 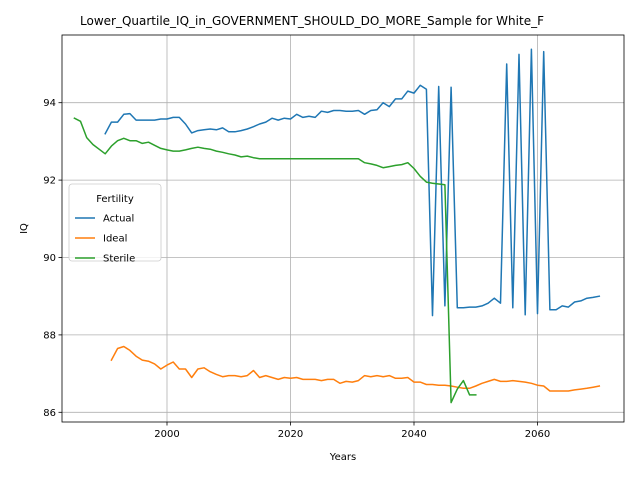 I want to click on y-tick-label: 92, so click(x=49, y=181).